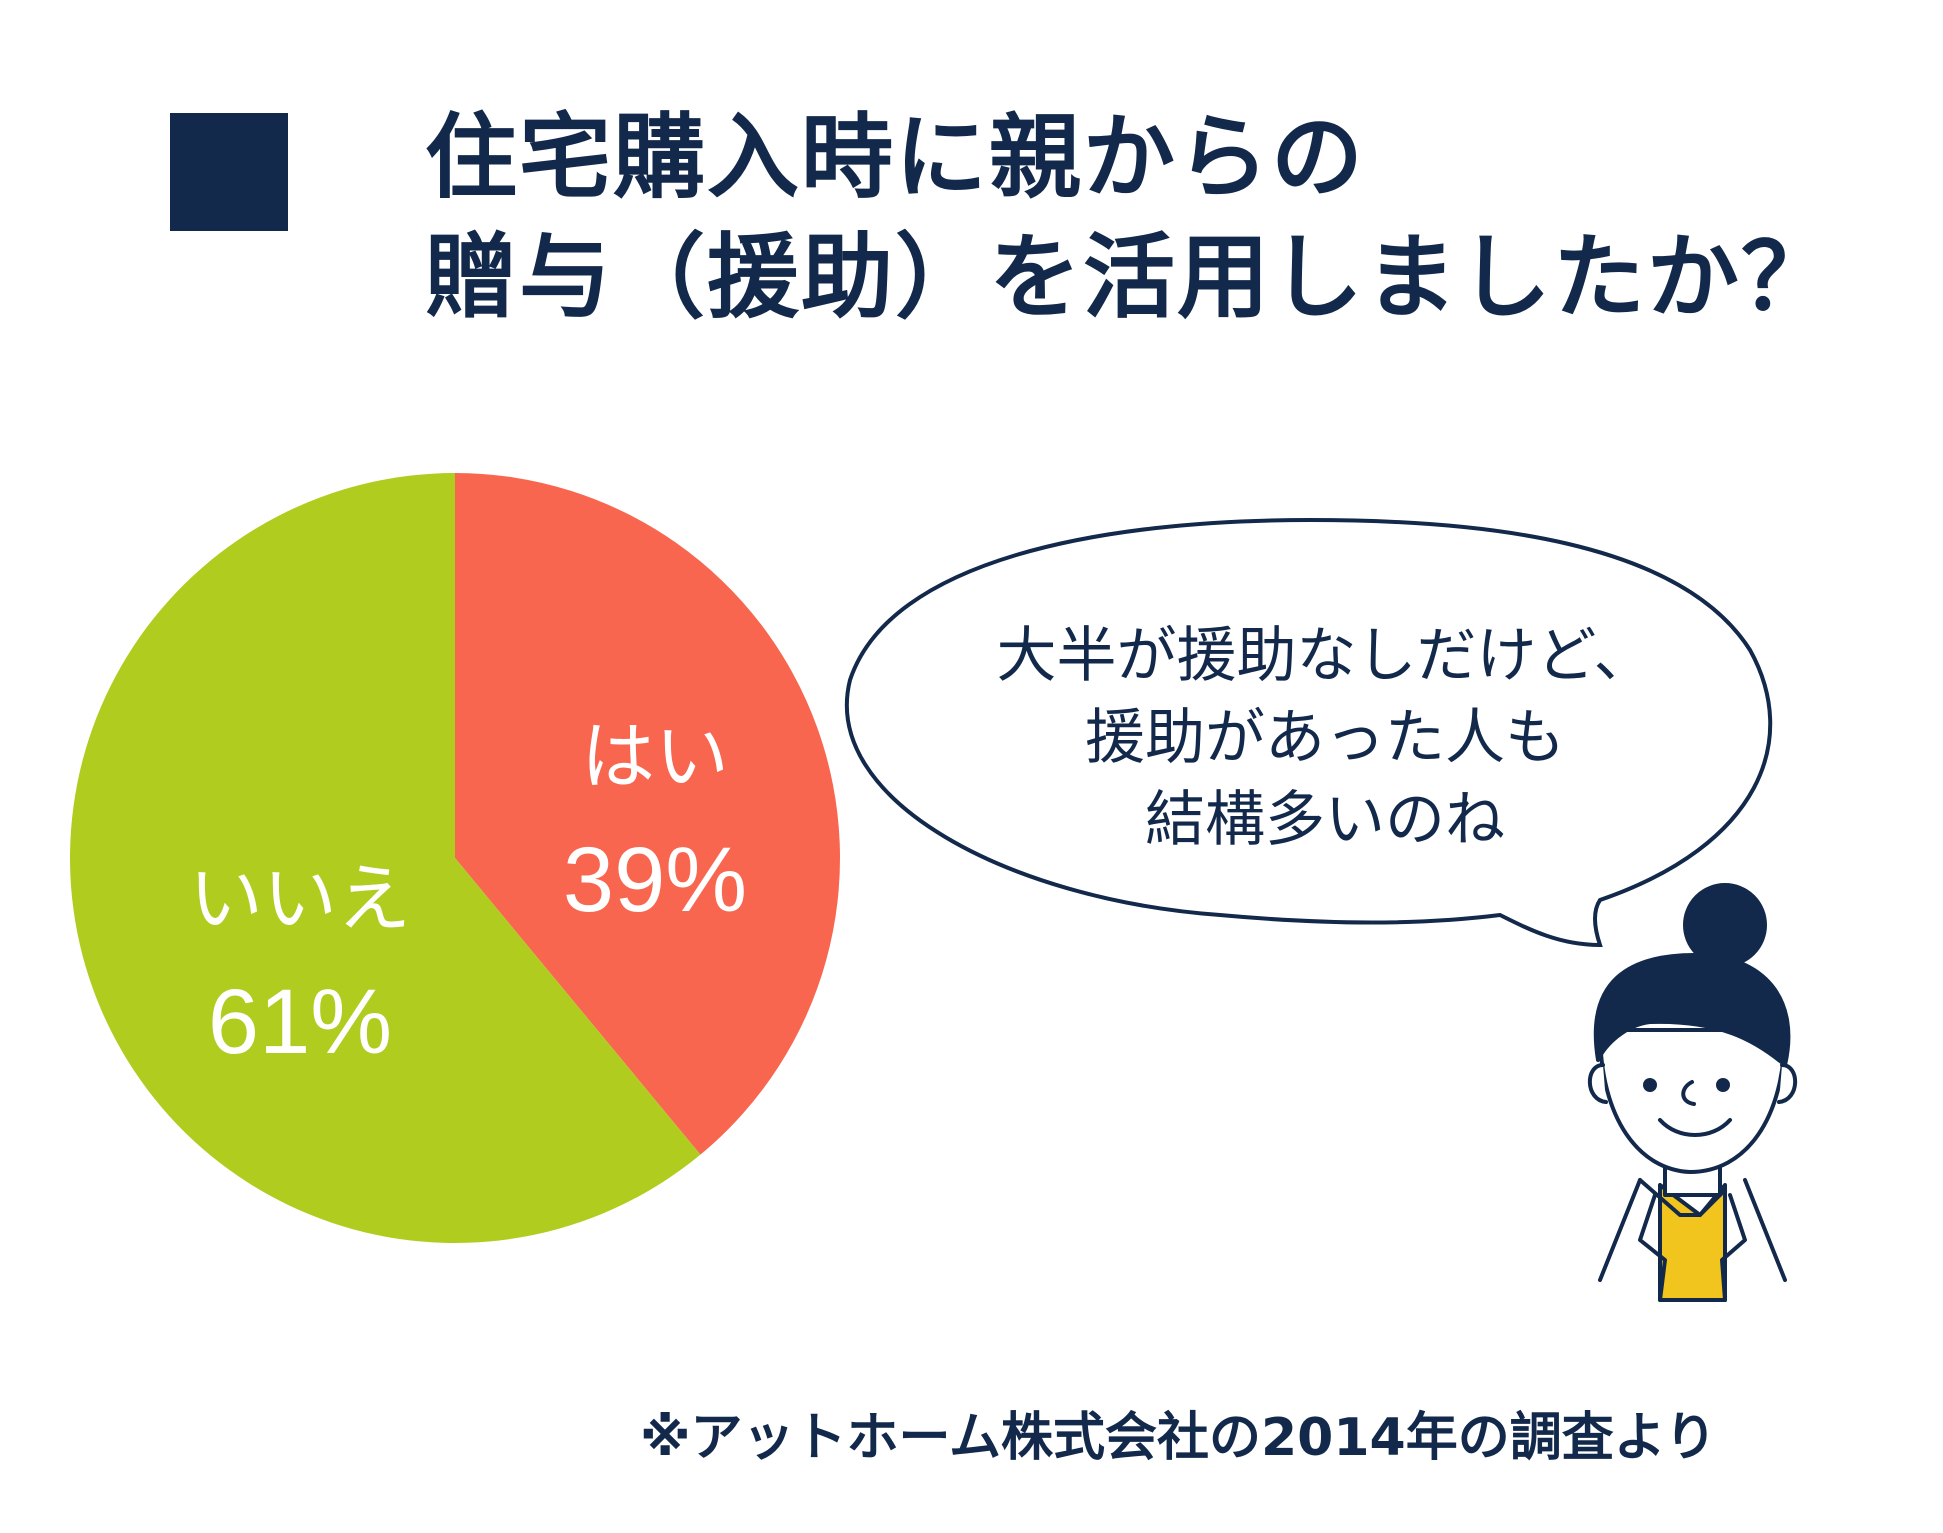  What do you see at coordinates (1692, 1010) in the screenshot?
I see `hair` at bounding box center [1692, 1010].